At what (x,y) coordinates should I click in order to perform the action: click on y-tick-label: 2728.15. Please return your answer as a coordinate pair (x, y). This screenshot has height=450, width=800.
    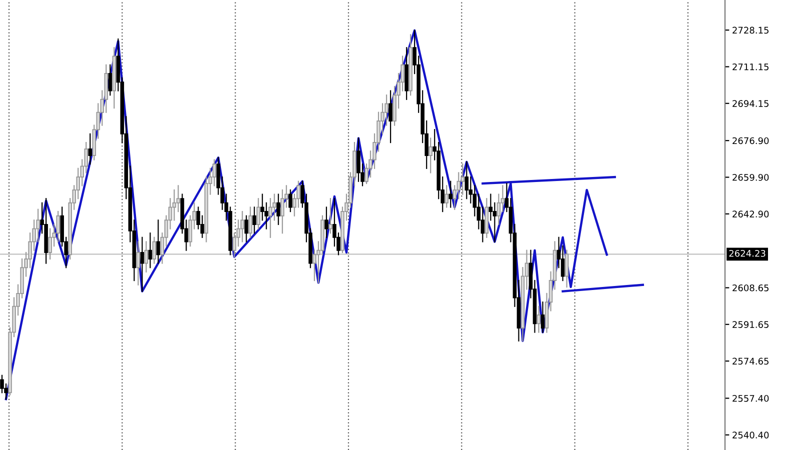
    Looking at the image, I should click on (750, 30).